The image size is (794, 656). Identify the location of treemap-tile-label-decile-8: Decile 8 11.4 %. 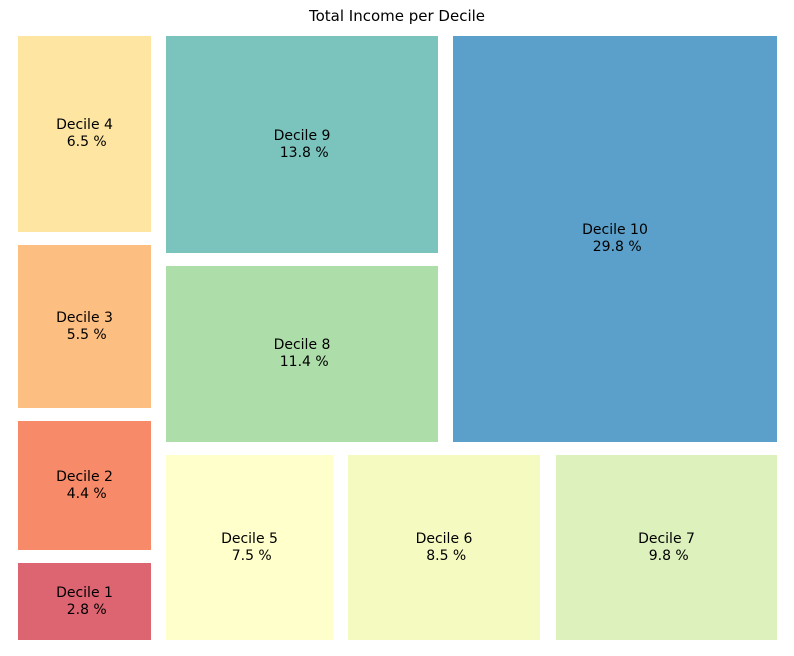
(302, 353).